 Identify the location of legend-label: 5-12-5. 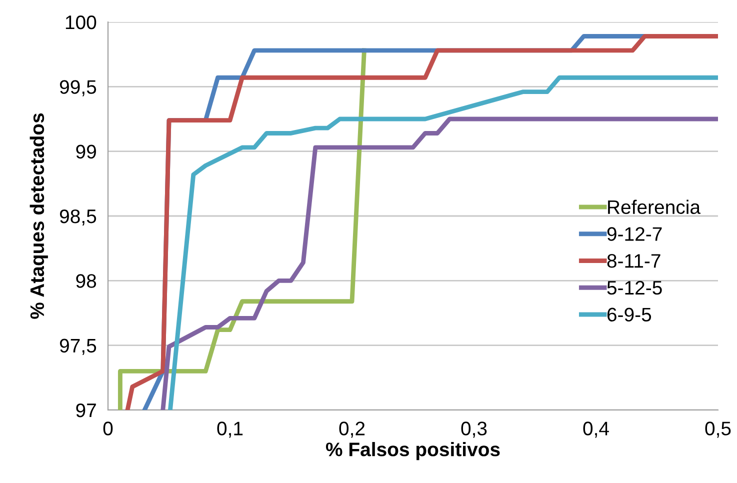
(634, 287).